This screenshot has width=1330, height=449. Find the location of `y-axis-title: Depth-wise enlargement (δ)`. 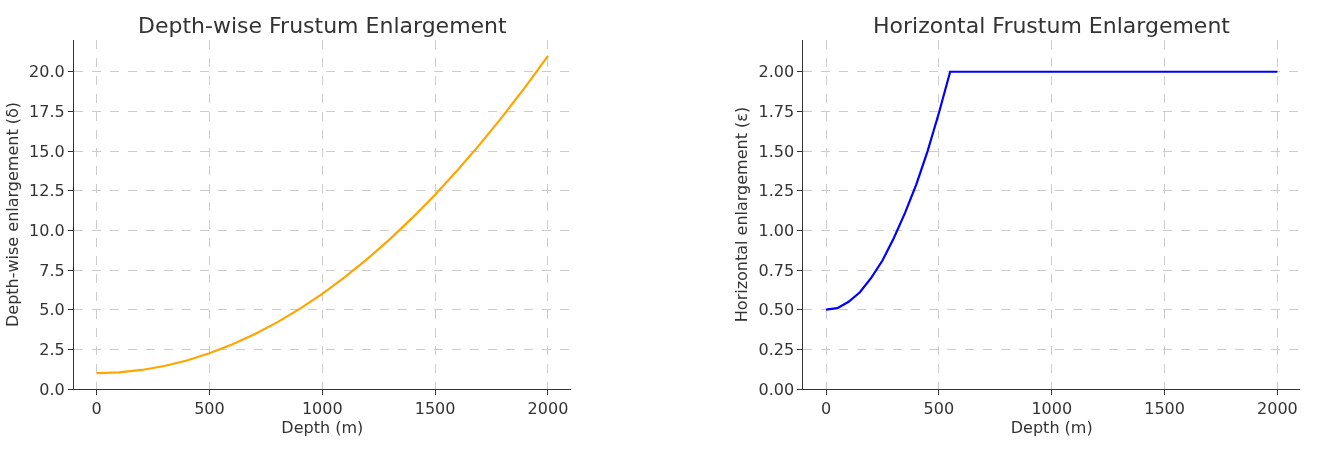

y-axis-title: Depth-wise enlargement (δ) is located at coordinates (12, 214).